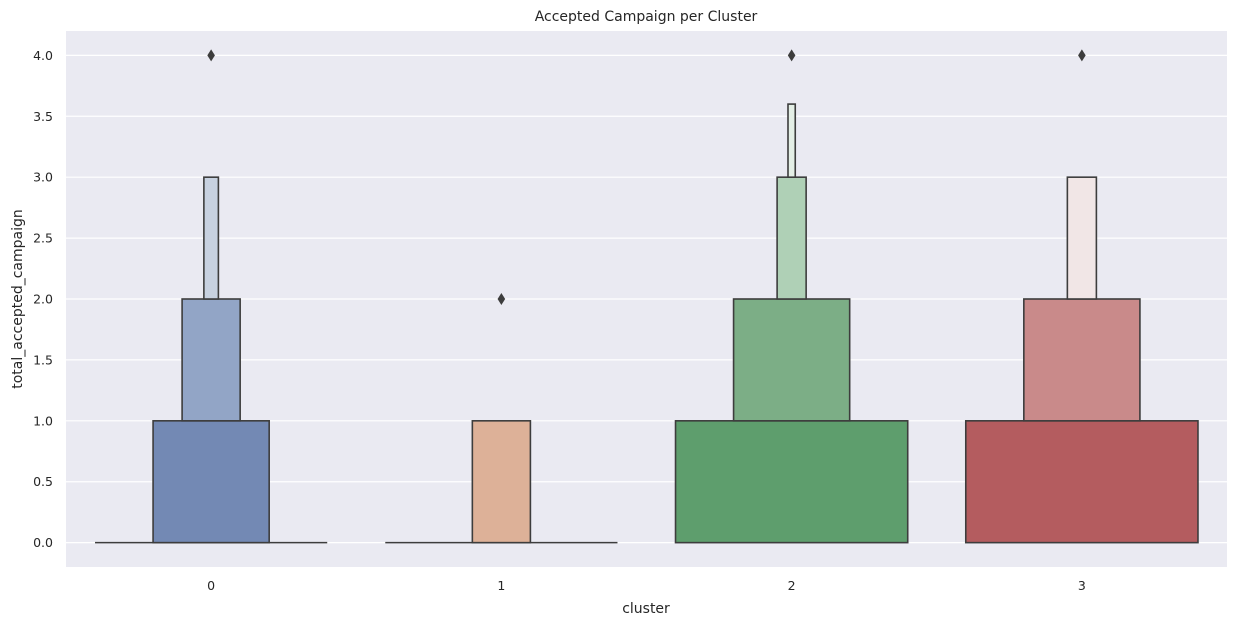 The width and height of the screenshot is (1237, 627). What do you see at coordinates (501, 585) in the screenshot?
I see `x-tick-label: 1` at bounding box center [501, 585].